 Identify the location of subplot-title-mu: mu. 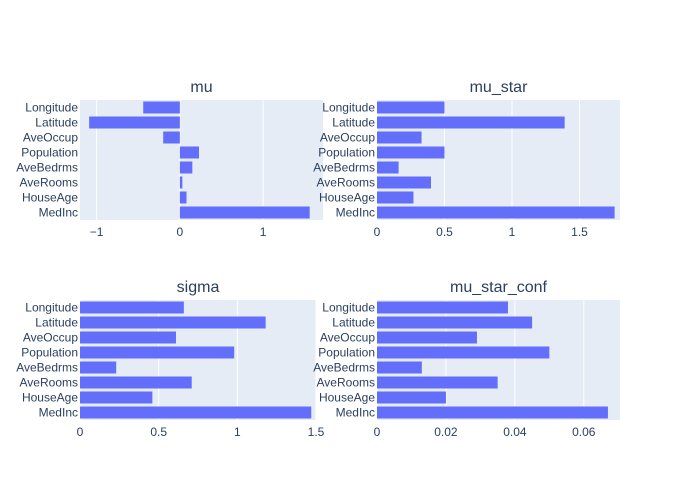
(201, 87).